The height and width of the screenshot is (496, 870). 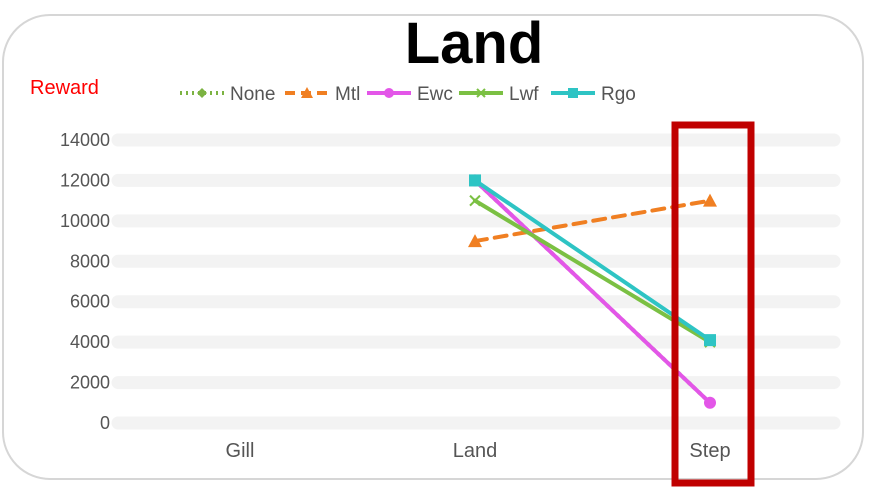 I want to click on legend: None Mtl Ewc Lwf Rgo, so click(x=408, y=94).